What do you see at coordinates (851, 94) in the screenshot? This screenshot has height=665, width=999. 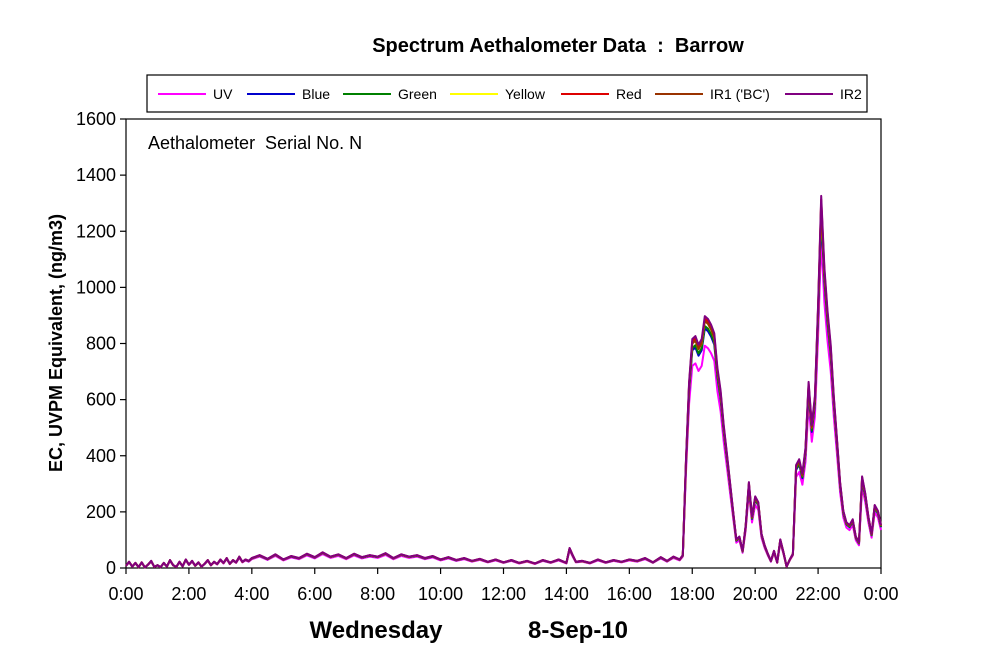 I see `legend-label: IR2` at bounding box center [851, 94].